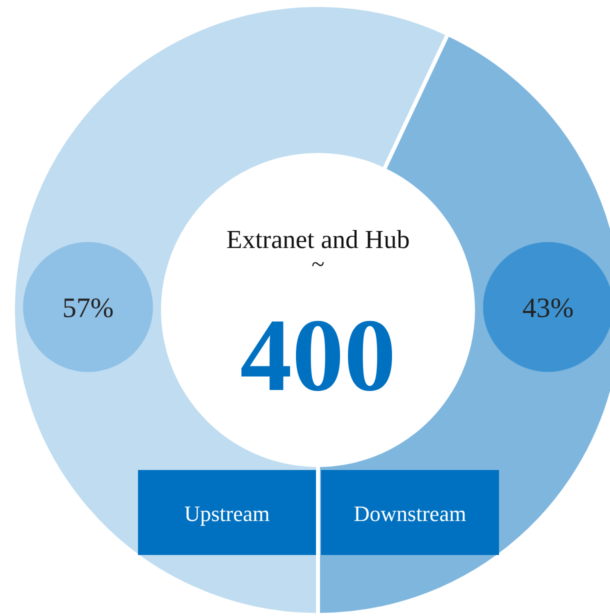 This screenshot has width=610, height=616. Describe the element at coordinates (318, 355) in the screenshot. I see `text: 400` at that location.